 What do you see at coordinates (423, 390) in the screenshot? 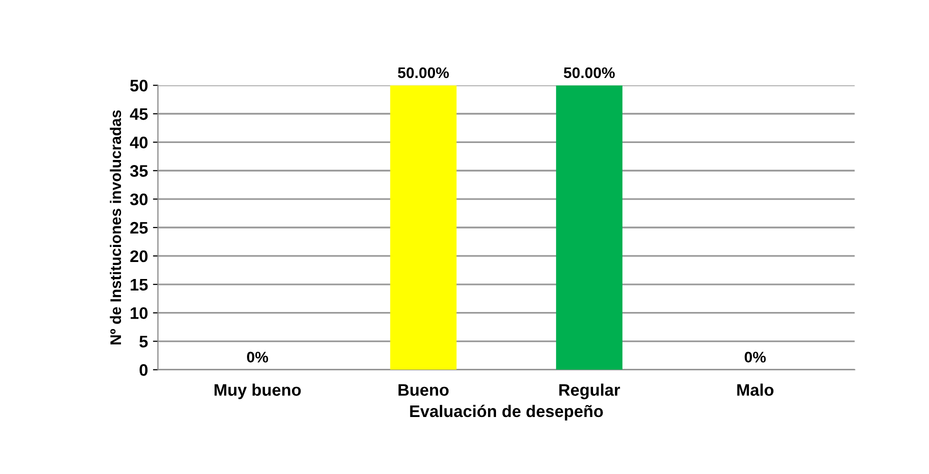
I see `x-tick-label: Bueno` at bounding box center [423, 390].